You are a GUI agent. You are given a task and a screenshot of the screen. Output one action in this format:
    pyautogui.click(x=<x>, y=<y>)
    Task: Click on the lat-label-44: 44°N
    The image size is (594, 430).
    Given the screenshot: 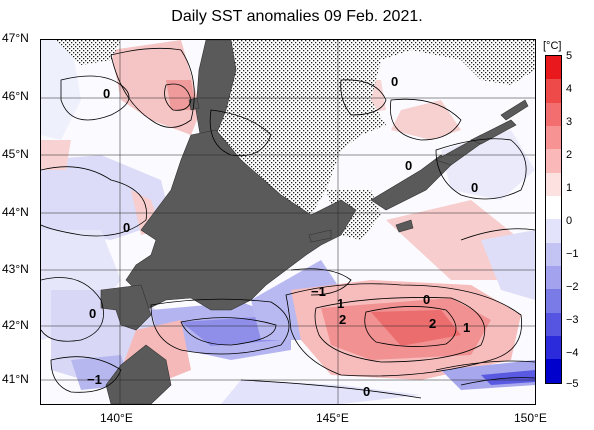 What is the action you would take?
    pyautogui.click(x=15, y=212)
    